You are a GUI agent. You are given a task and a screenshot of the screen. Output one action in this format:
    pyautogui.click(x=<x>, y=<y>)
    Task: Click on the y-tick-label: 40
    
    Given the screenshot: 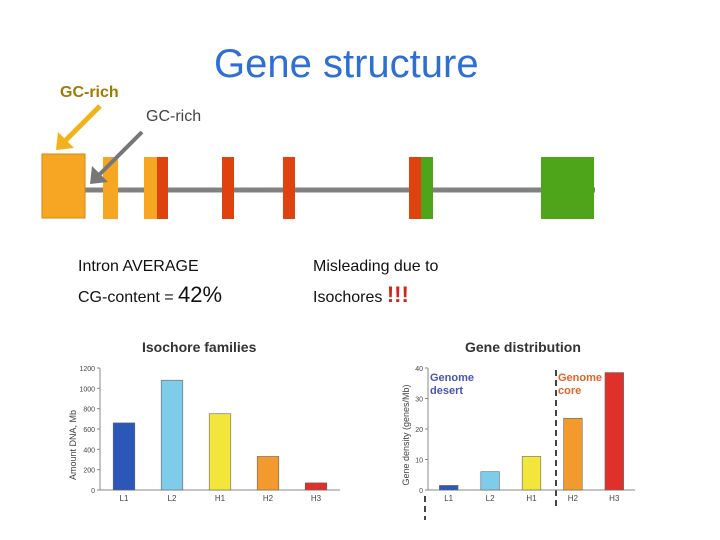 What is the action you would take?
    pyautogui.click(x=419, y=369)
    